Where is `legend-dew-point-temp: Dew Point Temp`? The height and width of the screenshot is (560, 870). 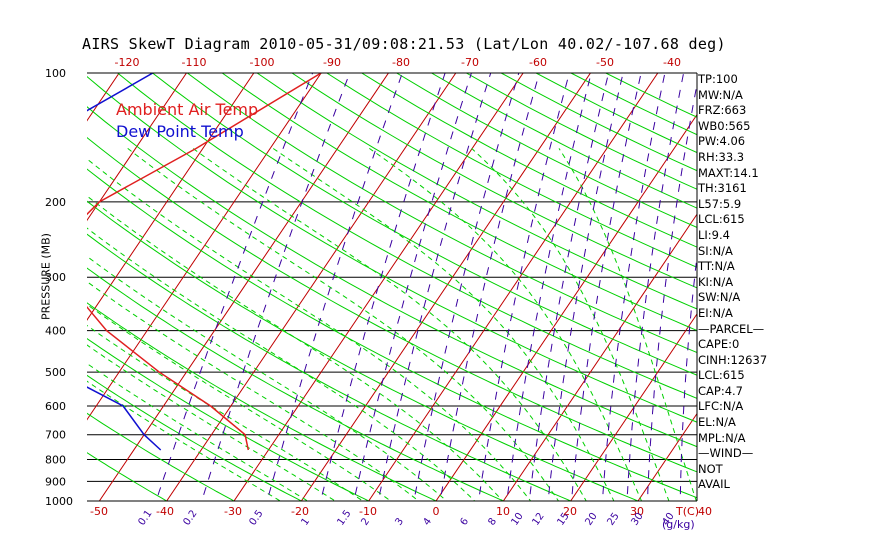 legend-dew-point-temp: Dew Point Temp is located at coordinates (180, 131).